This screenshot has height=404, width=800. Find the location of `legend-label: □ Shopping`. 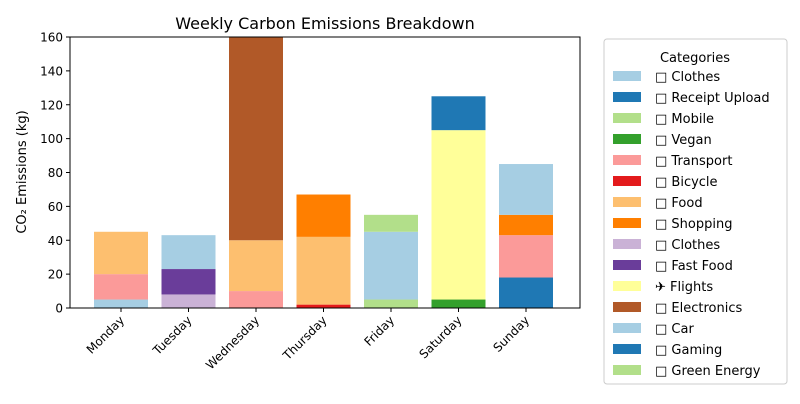

legend-label: □ Shopping is located at coordinates (693, 224).